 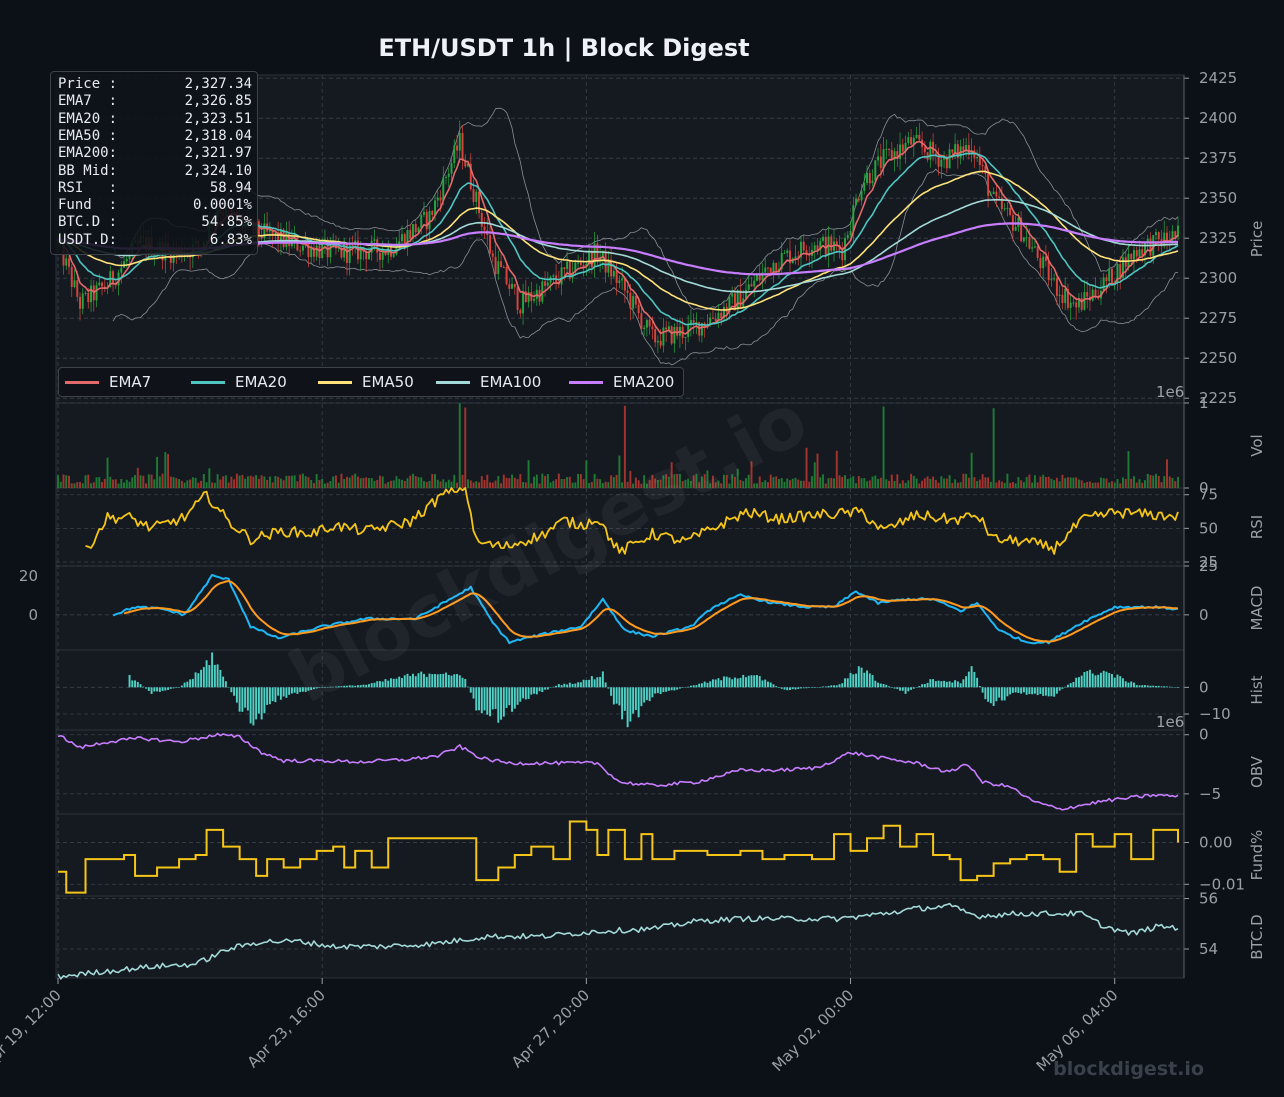 What do you see at coordinates (218, 170) in the screenshot?
I see `info-value: 2,324.10` at bounding box center [218, 170].